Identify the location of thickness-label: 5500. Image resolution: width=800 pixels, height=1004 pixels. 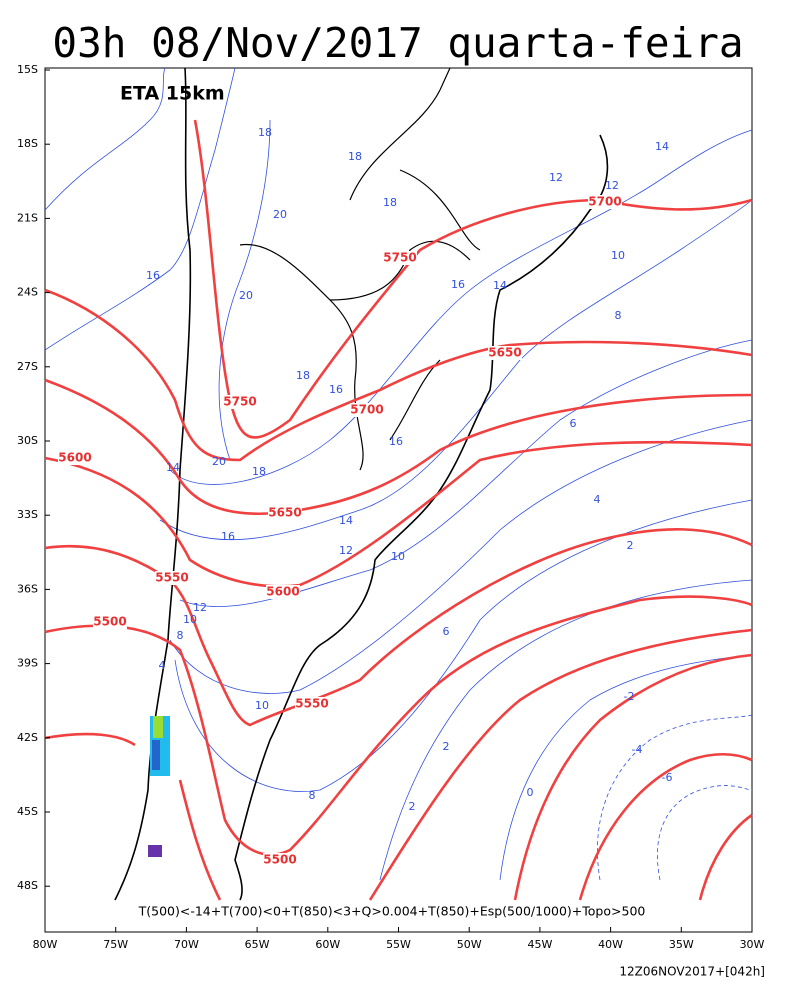
(109, 622).